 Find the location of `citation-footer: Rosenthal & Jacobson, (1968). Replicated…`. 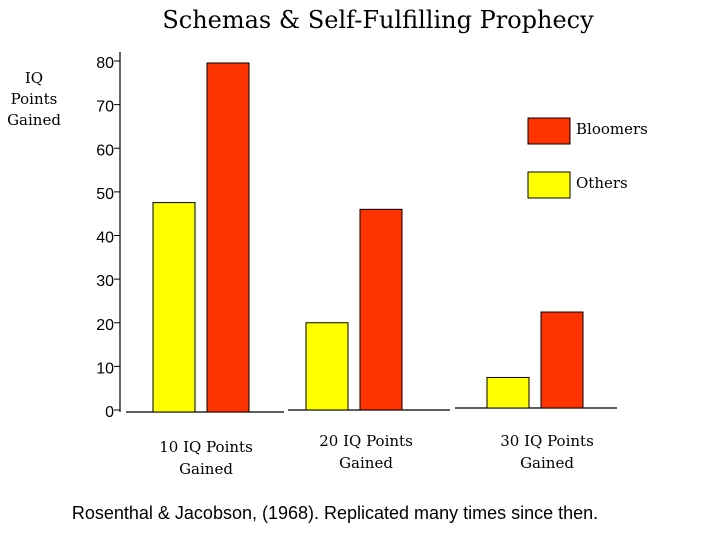

citation-footer: Rosenthal & Jacobson, (1968). Replicated… is located at coordinates (335, 513).